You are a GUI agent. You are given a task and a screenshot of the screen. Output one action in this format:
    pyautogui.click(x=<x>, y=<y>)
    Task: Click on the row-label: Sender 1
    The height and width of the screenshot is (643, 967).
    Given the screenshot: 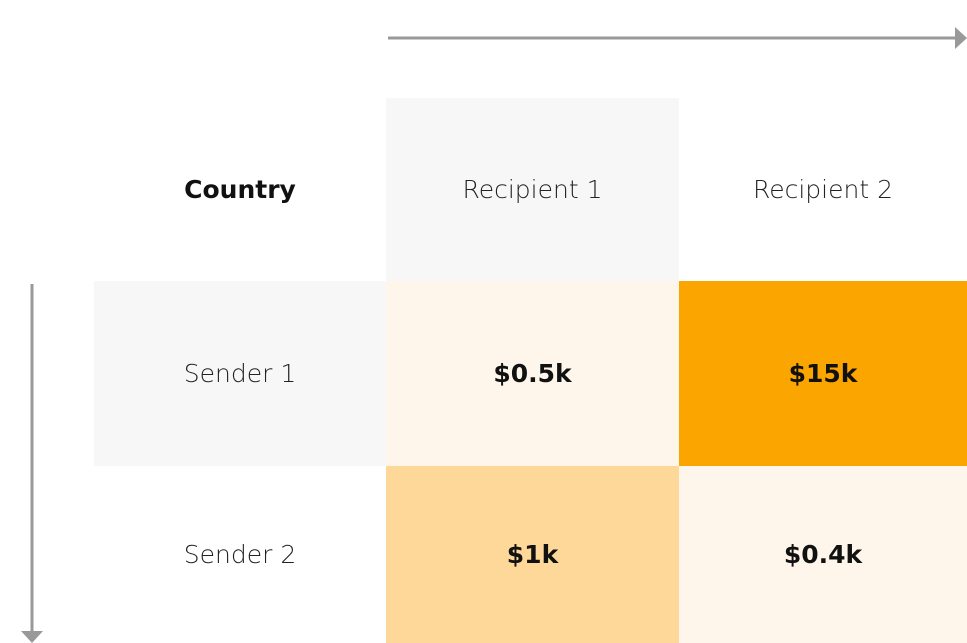 What is the action you would take?
    pyautogui.click(x=240, y=373)
    